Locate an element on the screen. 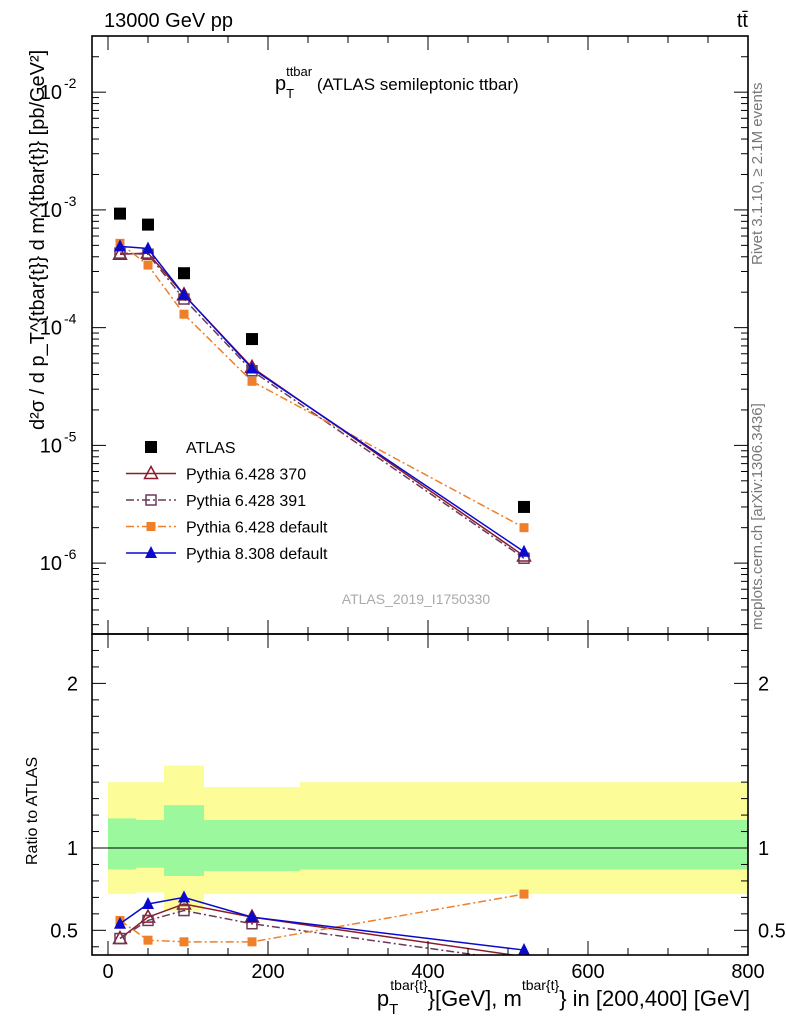 The height and width of the screenshot is (1024, 786). ratio-series-layer is located at coordinates (321, 928).